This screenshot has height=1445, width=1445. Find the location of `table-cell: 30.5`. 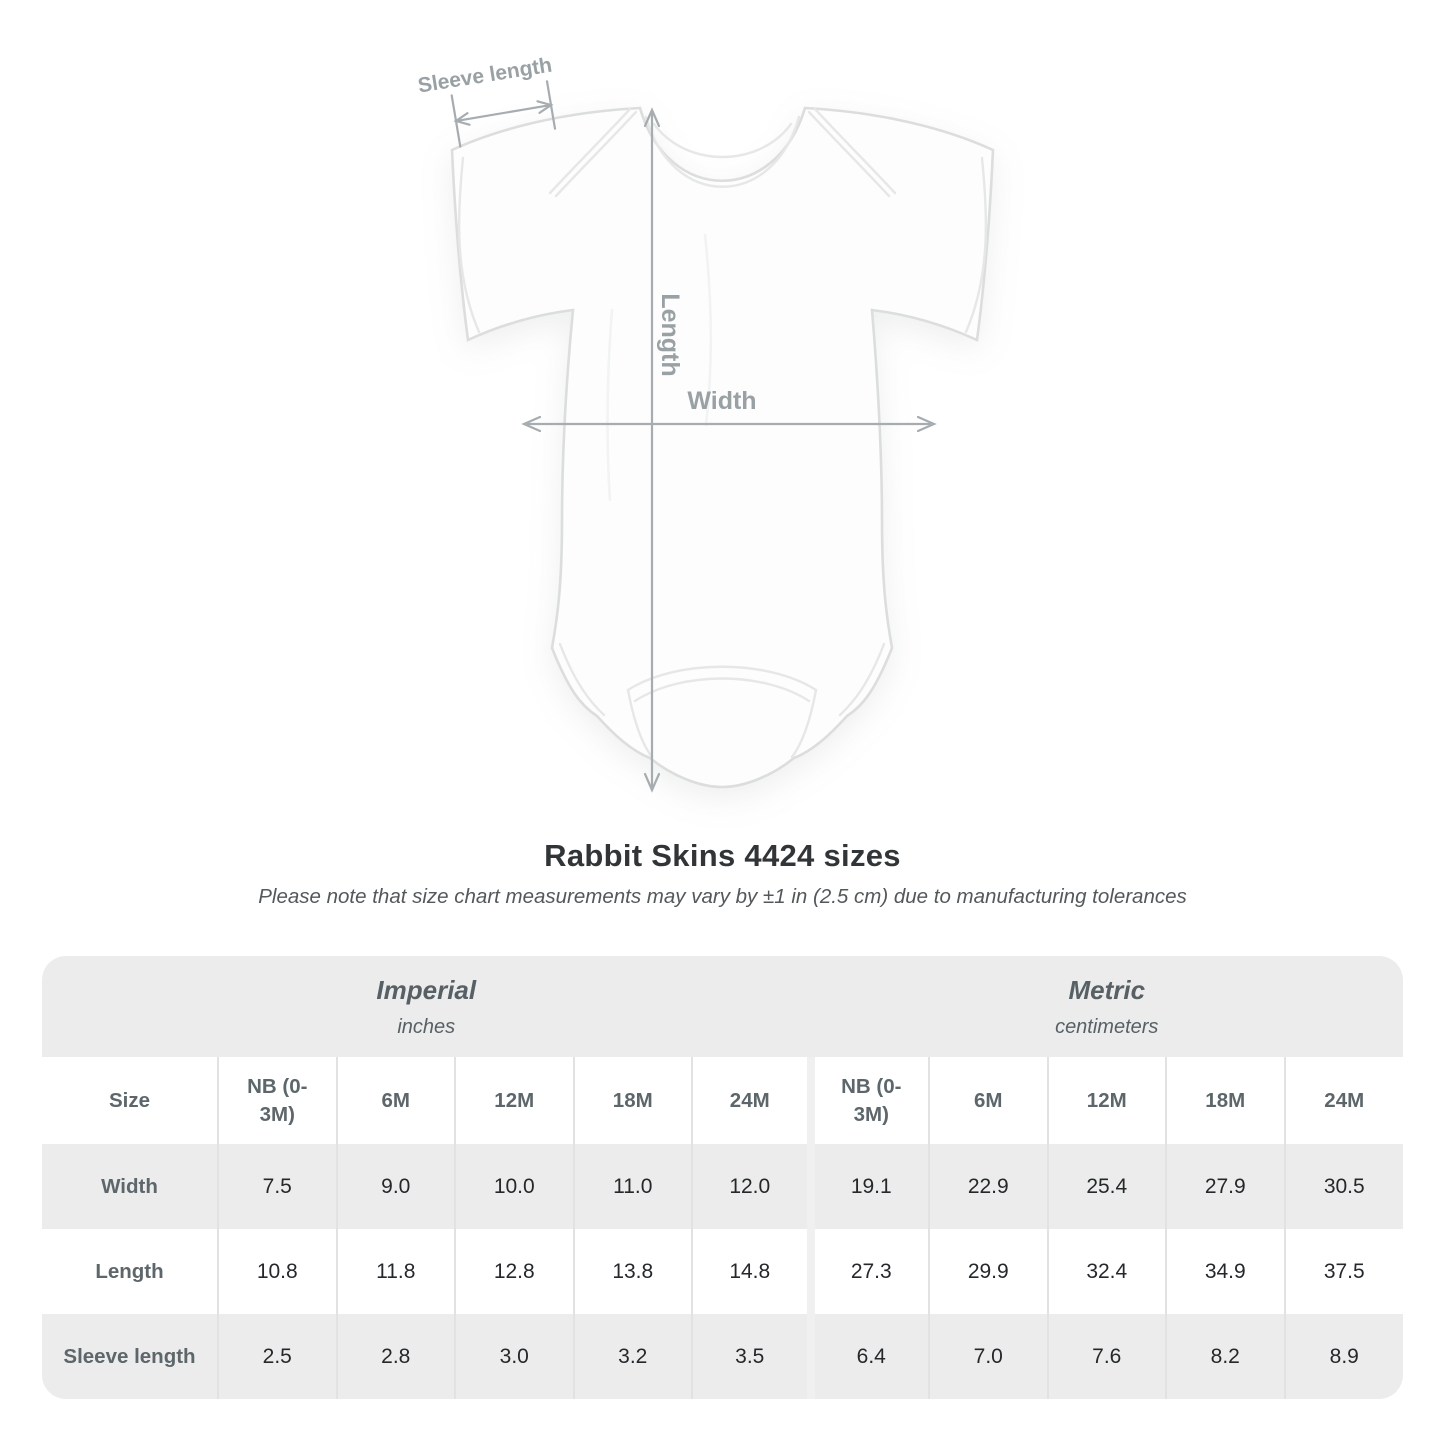

table-cell: 30.5 is located at coordinates (1343, 1186).